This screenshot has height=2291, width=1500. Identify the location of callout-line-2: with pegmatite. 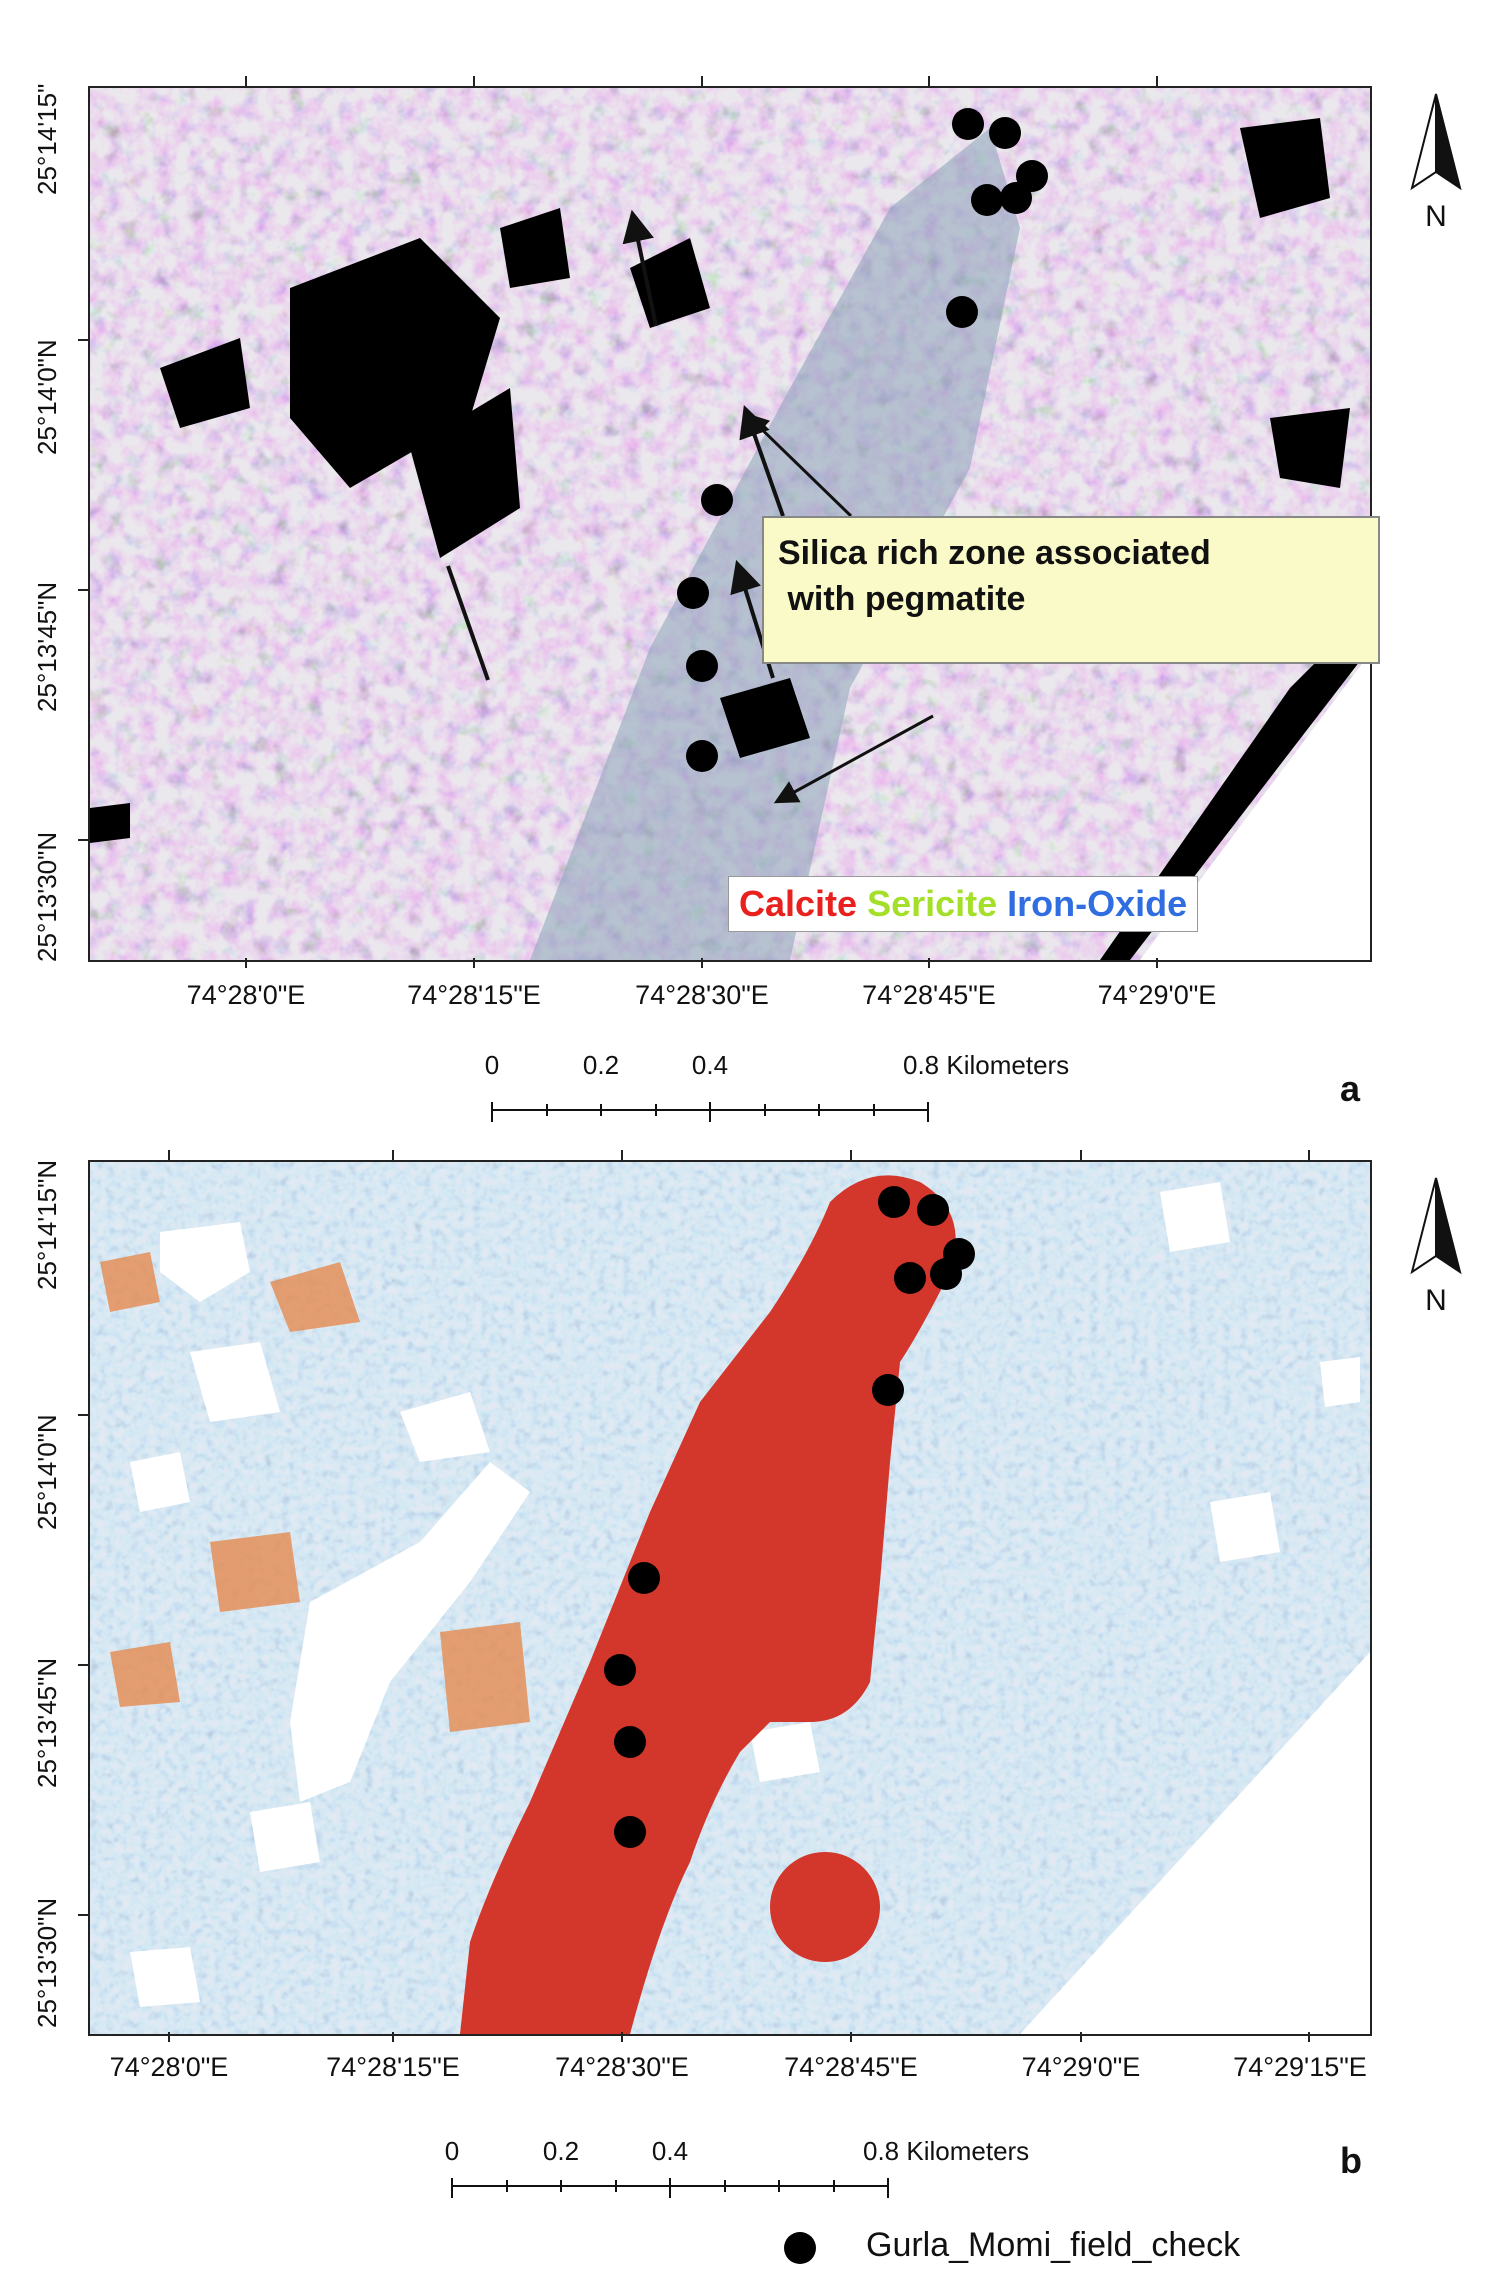
(902, 599).